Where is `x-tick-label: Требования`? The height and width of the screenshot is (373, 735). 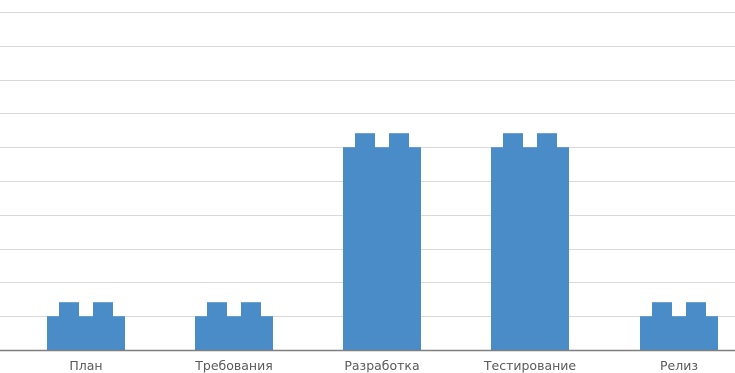
x-tick-label: Требования is located at coordinates (233, 365).